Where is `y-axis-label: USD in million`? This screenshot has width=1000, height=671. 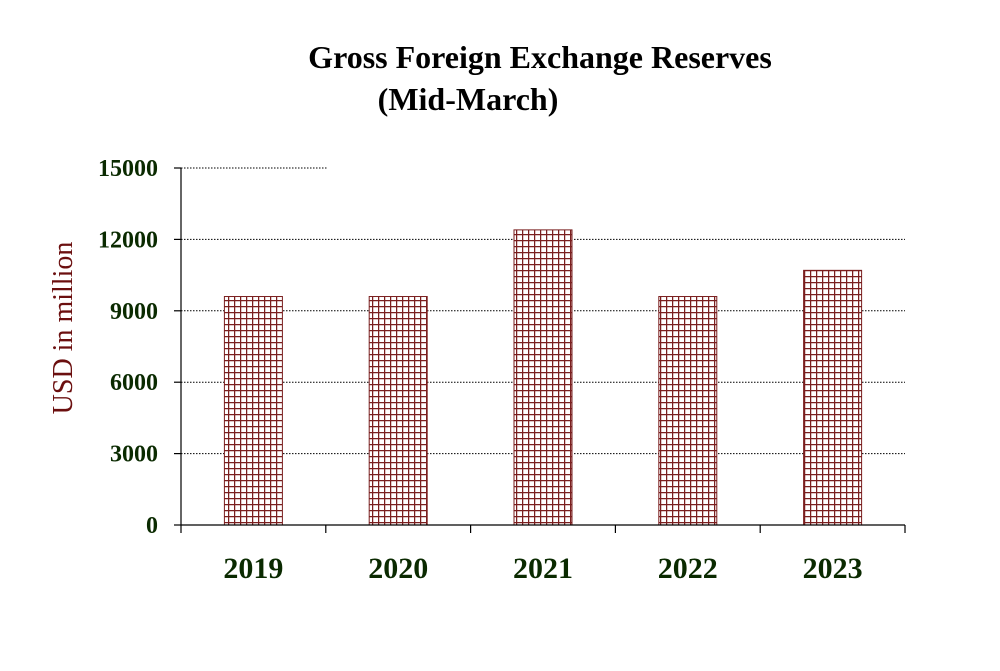
y-axis-label: USD in million is located at coordinates (63, 328).